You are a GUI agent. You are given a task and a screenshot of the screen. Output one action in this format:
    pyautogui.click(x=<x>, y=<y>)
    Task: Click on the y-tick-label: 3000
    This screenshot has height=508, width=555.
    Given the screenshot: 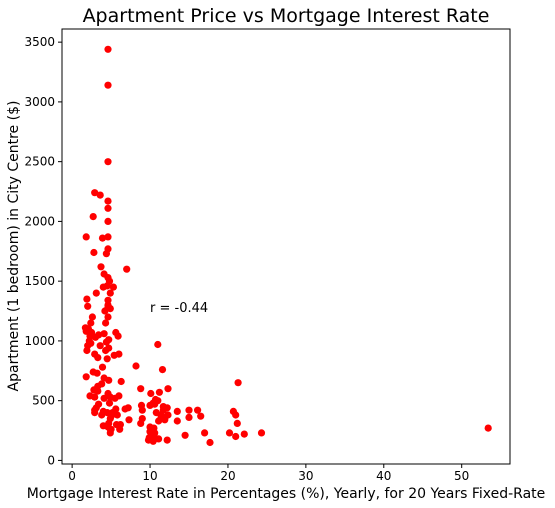 What is the action you would take?
    pyautogui.click(x=39, y=102)
    